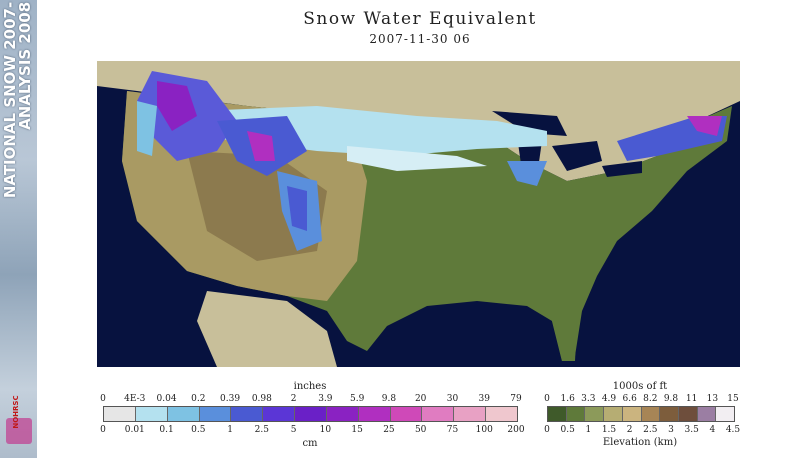  What do you see at coordinates (547, 399) in the screenshot?
I see `elev-ft-tick-label: 0` at bounding box center [547, 399].